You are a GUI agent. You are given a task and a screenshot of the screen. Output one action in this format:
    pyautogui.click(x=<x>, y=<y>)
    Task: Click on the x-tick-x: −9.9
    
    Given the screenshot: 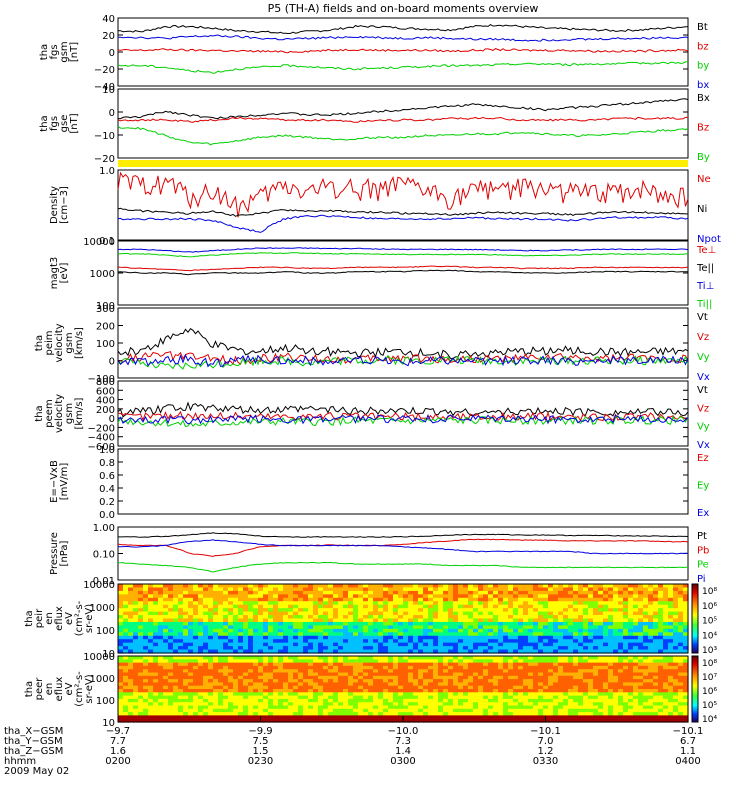 What is the action you would take?
    pyautogui.click(x=260, y=731)
    